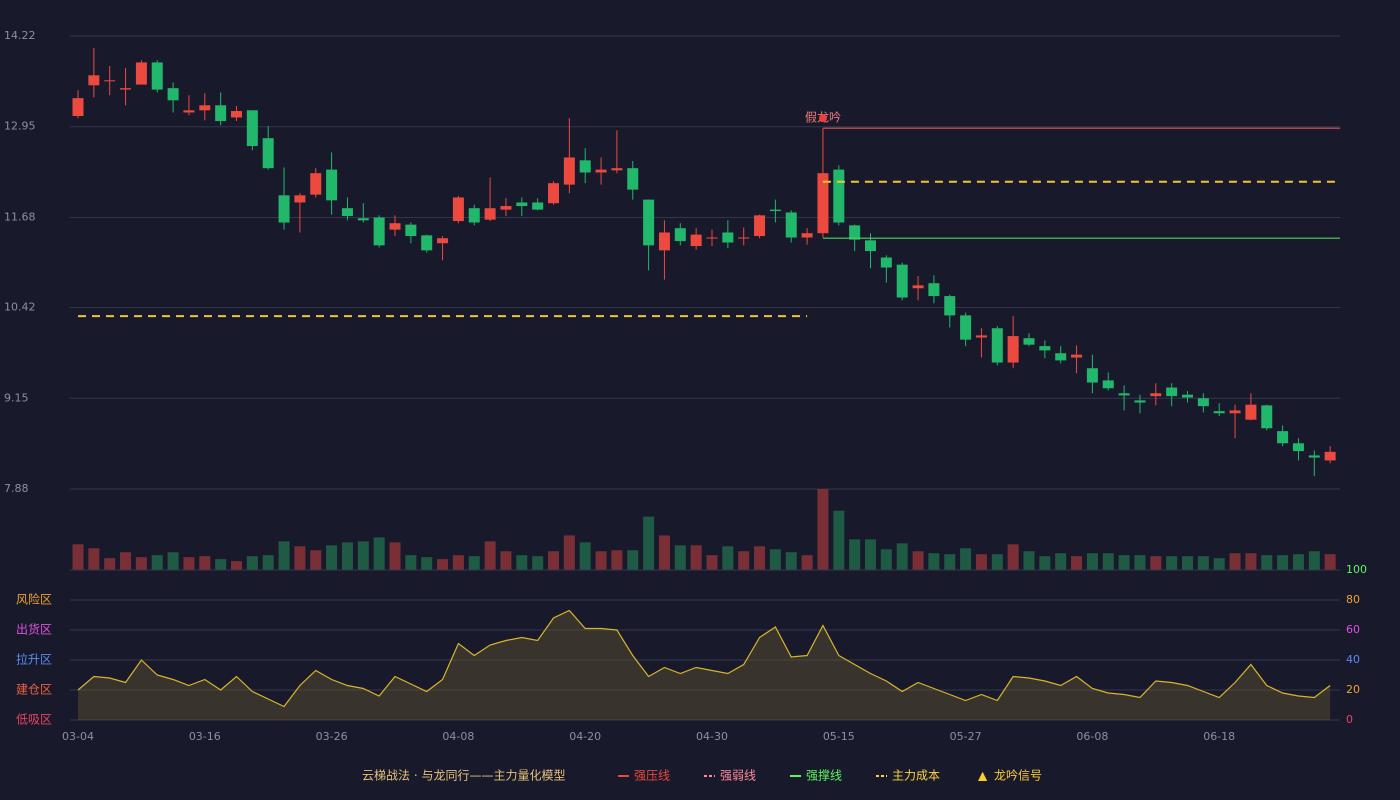 This screenshot has width=1400, height=800. Describe the element at coordinates (1353, 659) in the screenshot. I see `y2-tick-label: 40` at that location.